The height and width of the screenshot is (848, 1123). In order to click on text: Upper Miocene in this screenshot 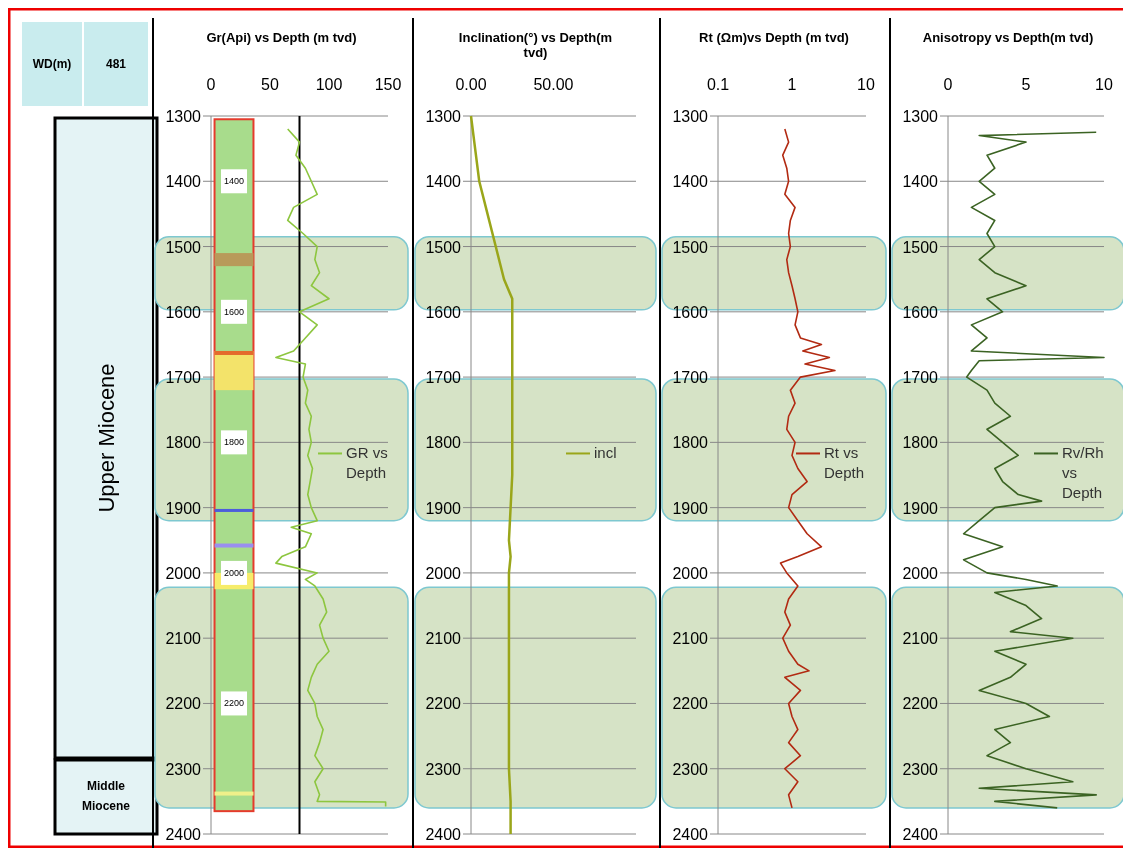, I will do `click(106, 438)`.